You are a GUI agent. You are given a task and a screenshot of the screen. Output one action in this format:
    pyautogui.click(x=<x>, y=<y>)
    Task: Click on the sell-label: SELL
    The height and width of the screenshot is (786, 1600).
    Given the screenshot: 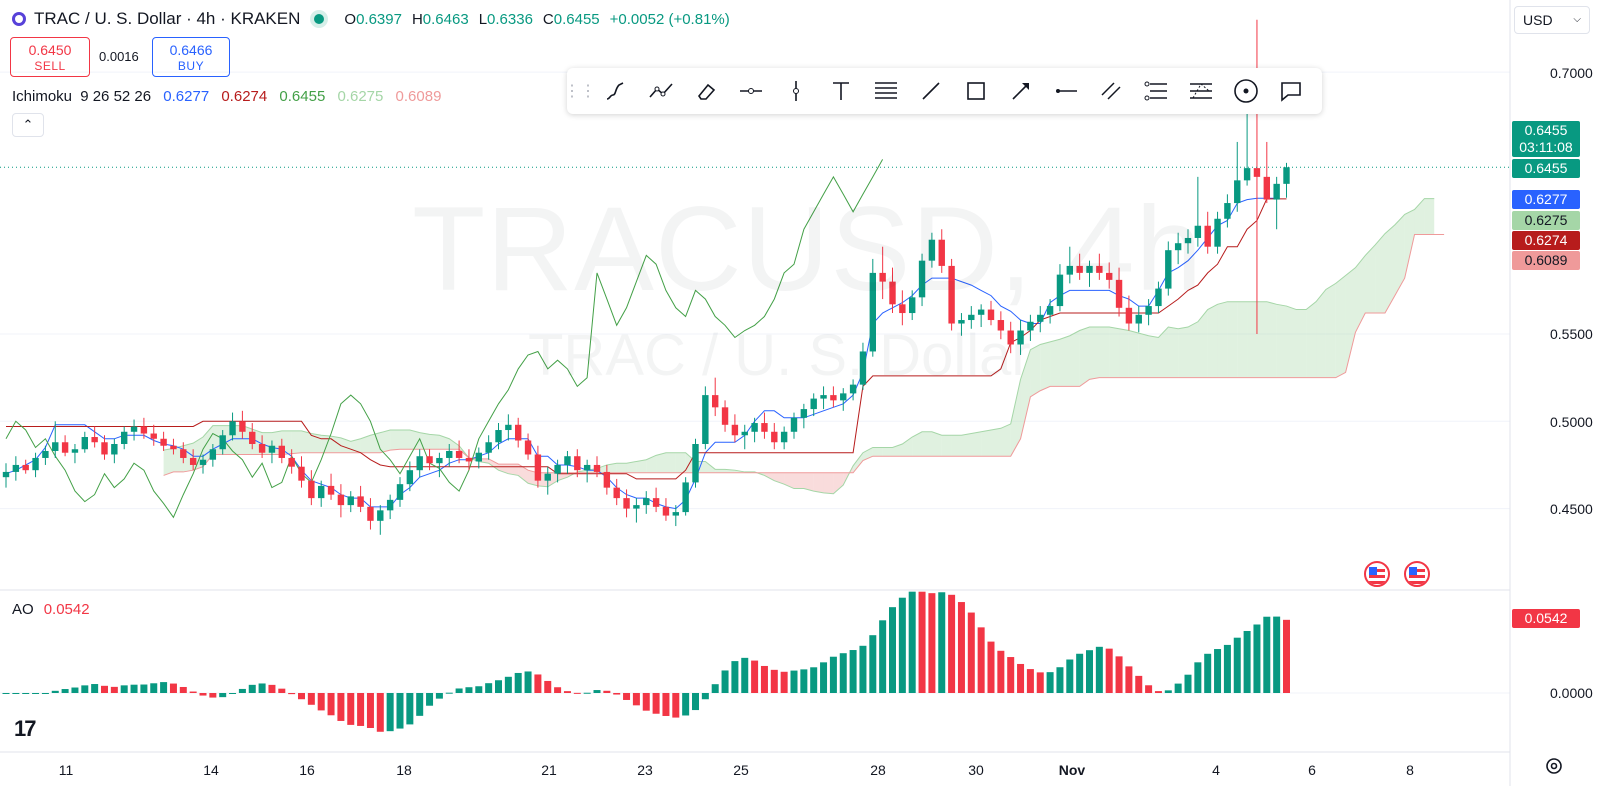 What is the action you would take?
    pyautogui.click(x=50, y=66)
    